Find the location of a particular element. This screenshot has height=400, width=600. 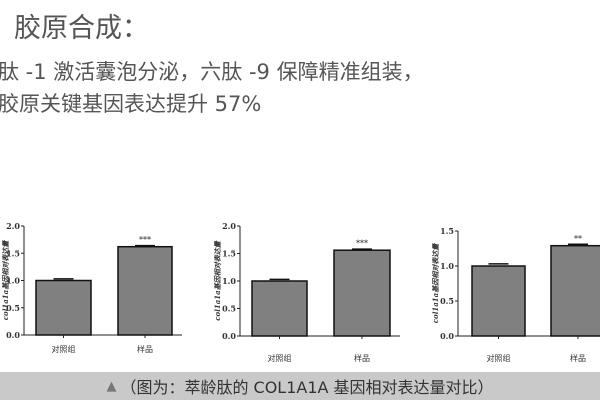

significance-marker: ** is located at coordinates (578, 238).